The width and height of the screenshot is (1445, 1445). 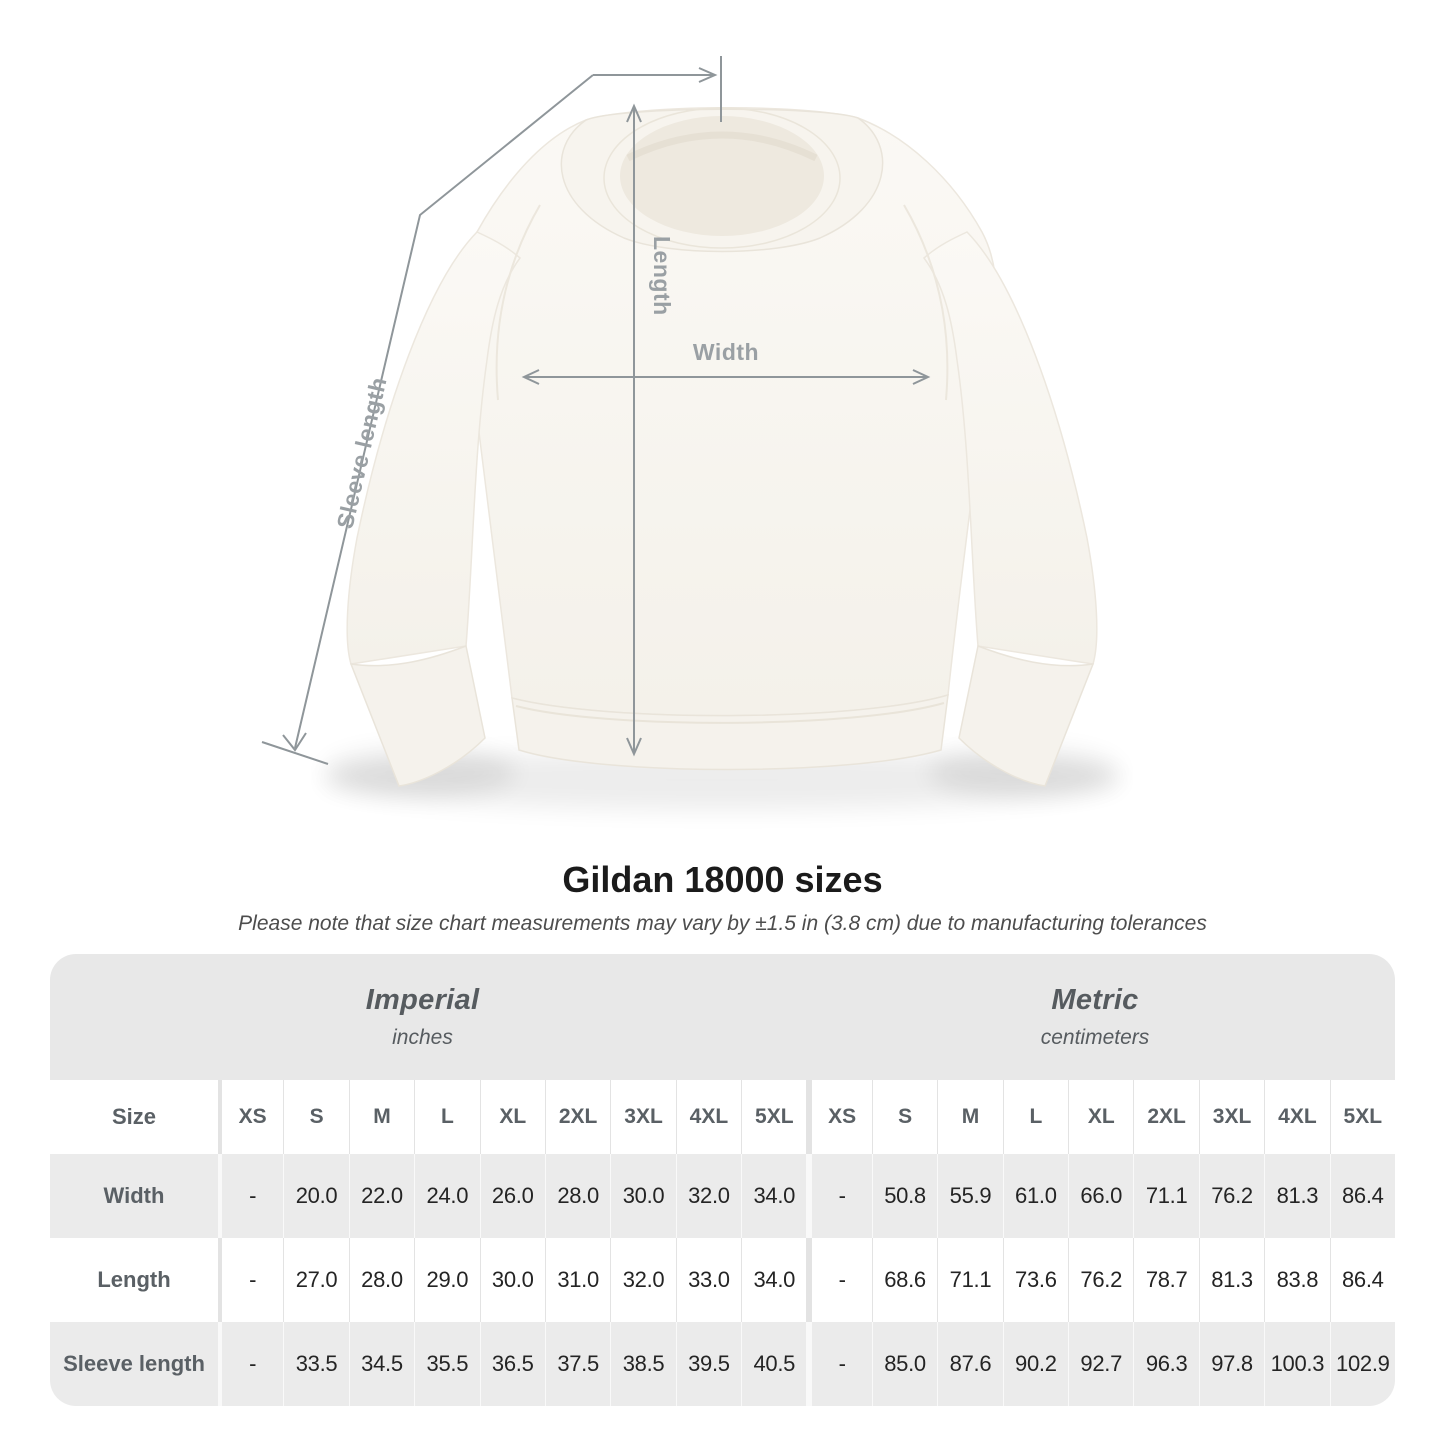 What do you see at coordinates (1035, 1280) in the screenshot?
I see `cell: 73.6` at bounding box center [1035, 1280].